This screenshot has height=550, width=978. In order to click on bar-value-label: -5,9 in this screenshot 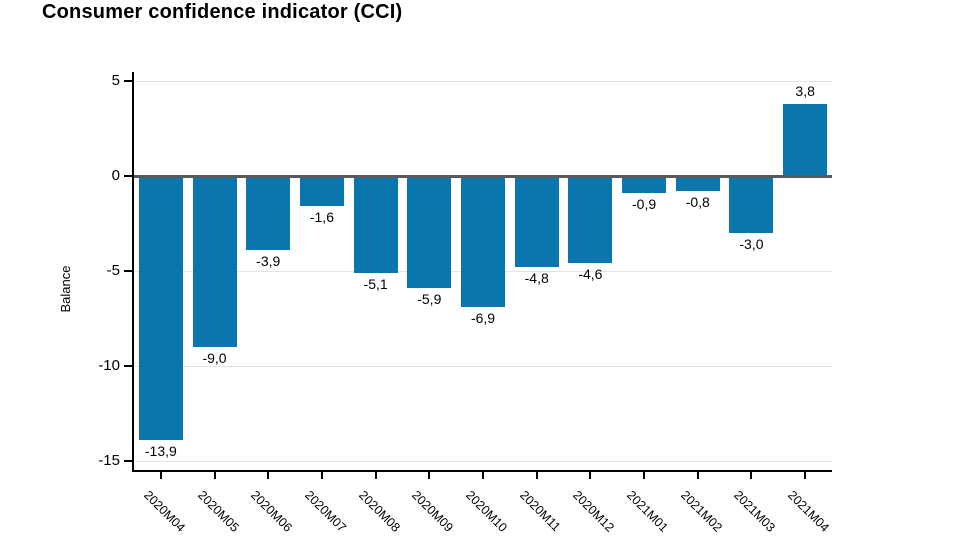, I will do `click(429, 299)`.